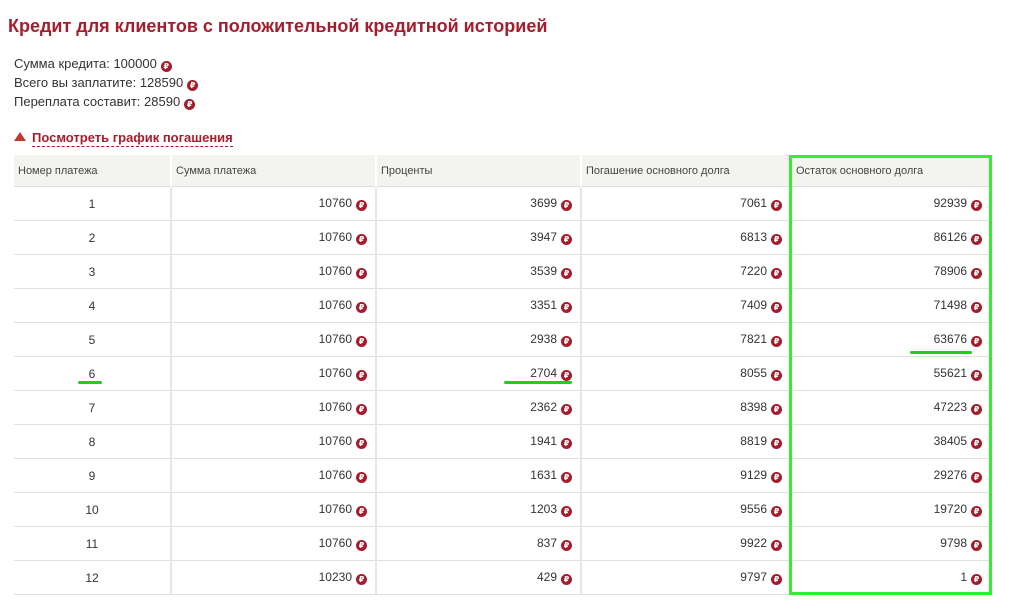 The image size is (1010, 613). What do you see at coordinates (950, 509) in the screenshot?
I see `cell-value: 19720` at bounding box center [950, 509].